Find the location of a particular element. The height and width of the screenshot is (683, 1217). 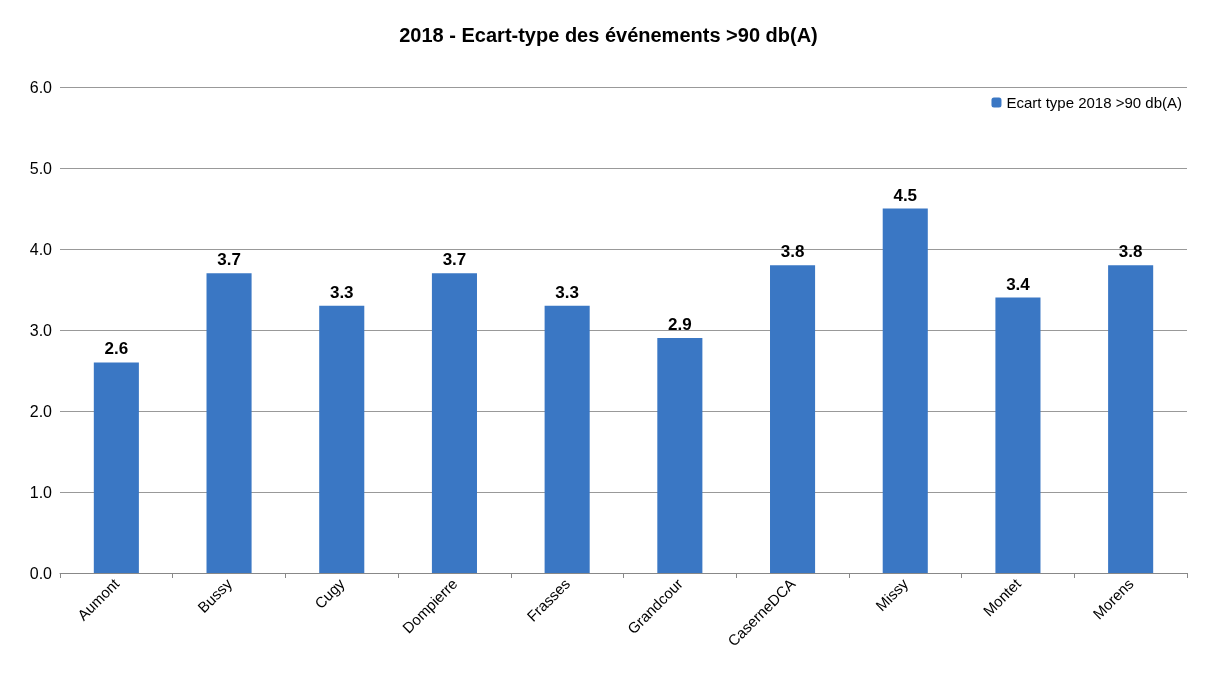

legend-label: Ecart type 2018 >90 db(A) is located at coordinates (1094, 102).